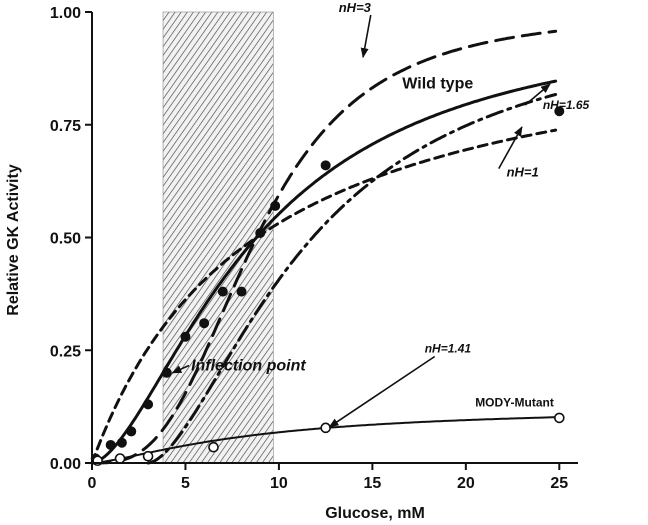  Describe the element at coordinates (437, 84) in the screenshot. I see `annotation-1: Wild type` at that location.